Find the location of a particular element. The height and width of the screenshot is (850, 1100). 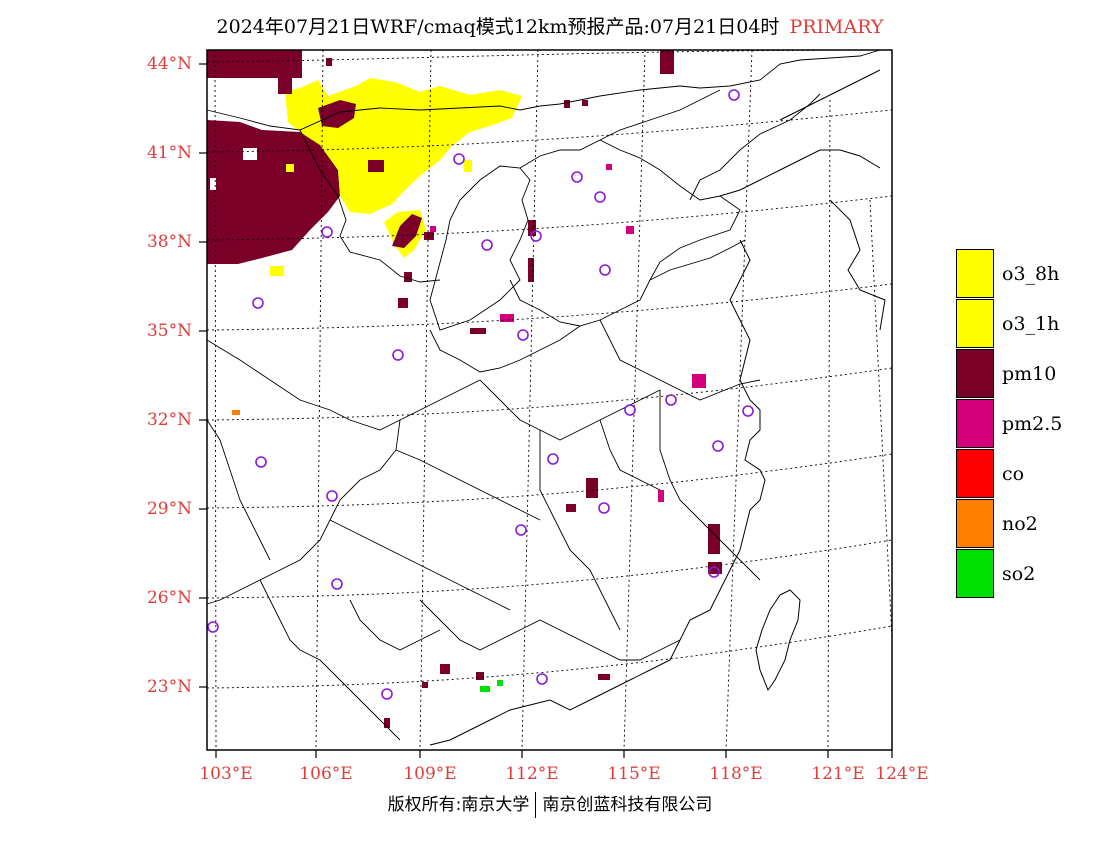

map-title-text: 2024年07月21日WRF/cmaq模式12km预报产品:07月21日04时 is located at coordinates (498, 27).